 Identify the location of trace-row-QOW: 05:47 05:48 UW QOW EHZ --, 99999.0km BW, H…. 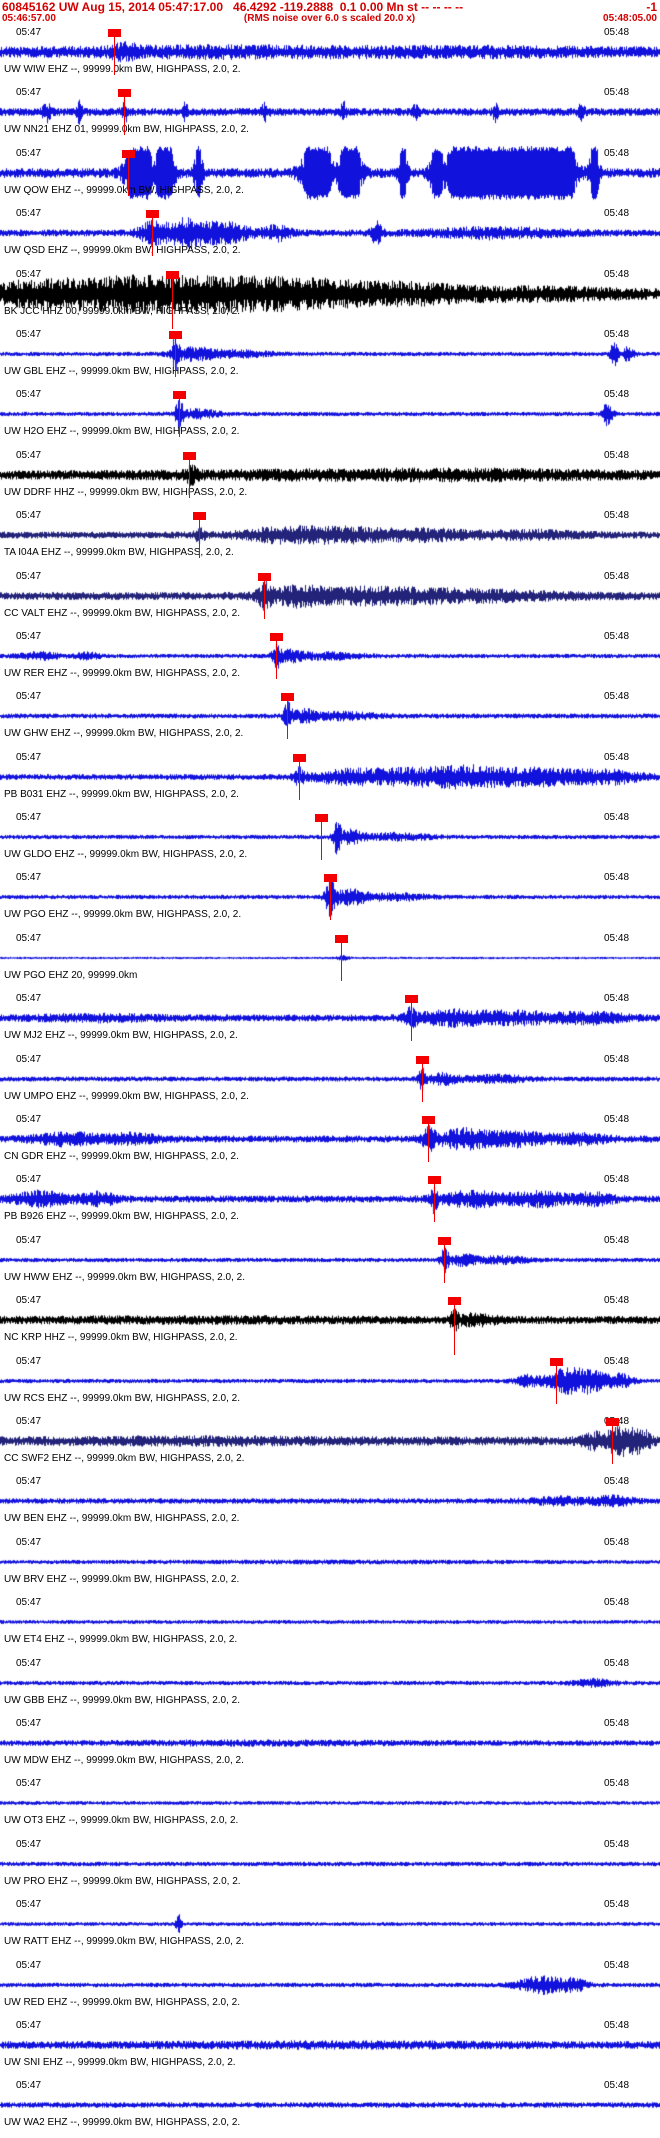
(330, 174).